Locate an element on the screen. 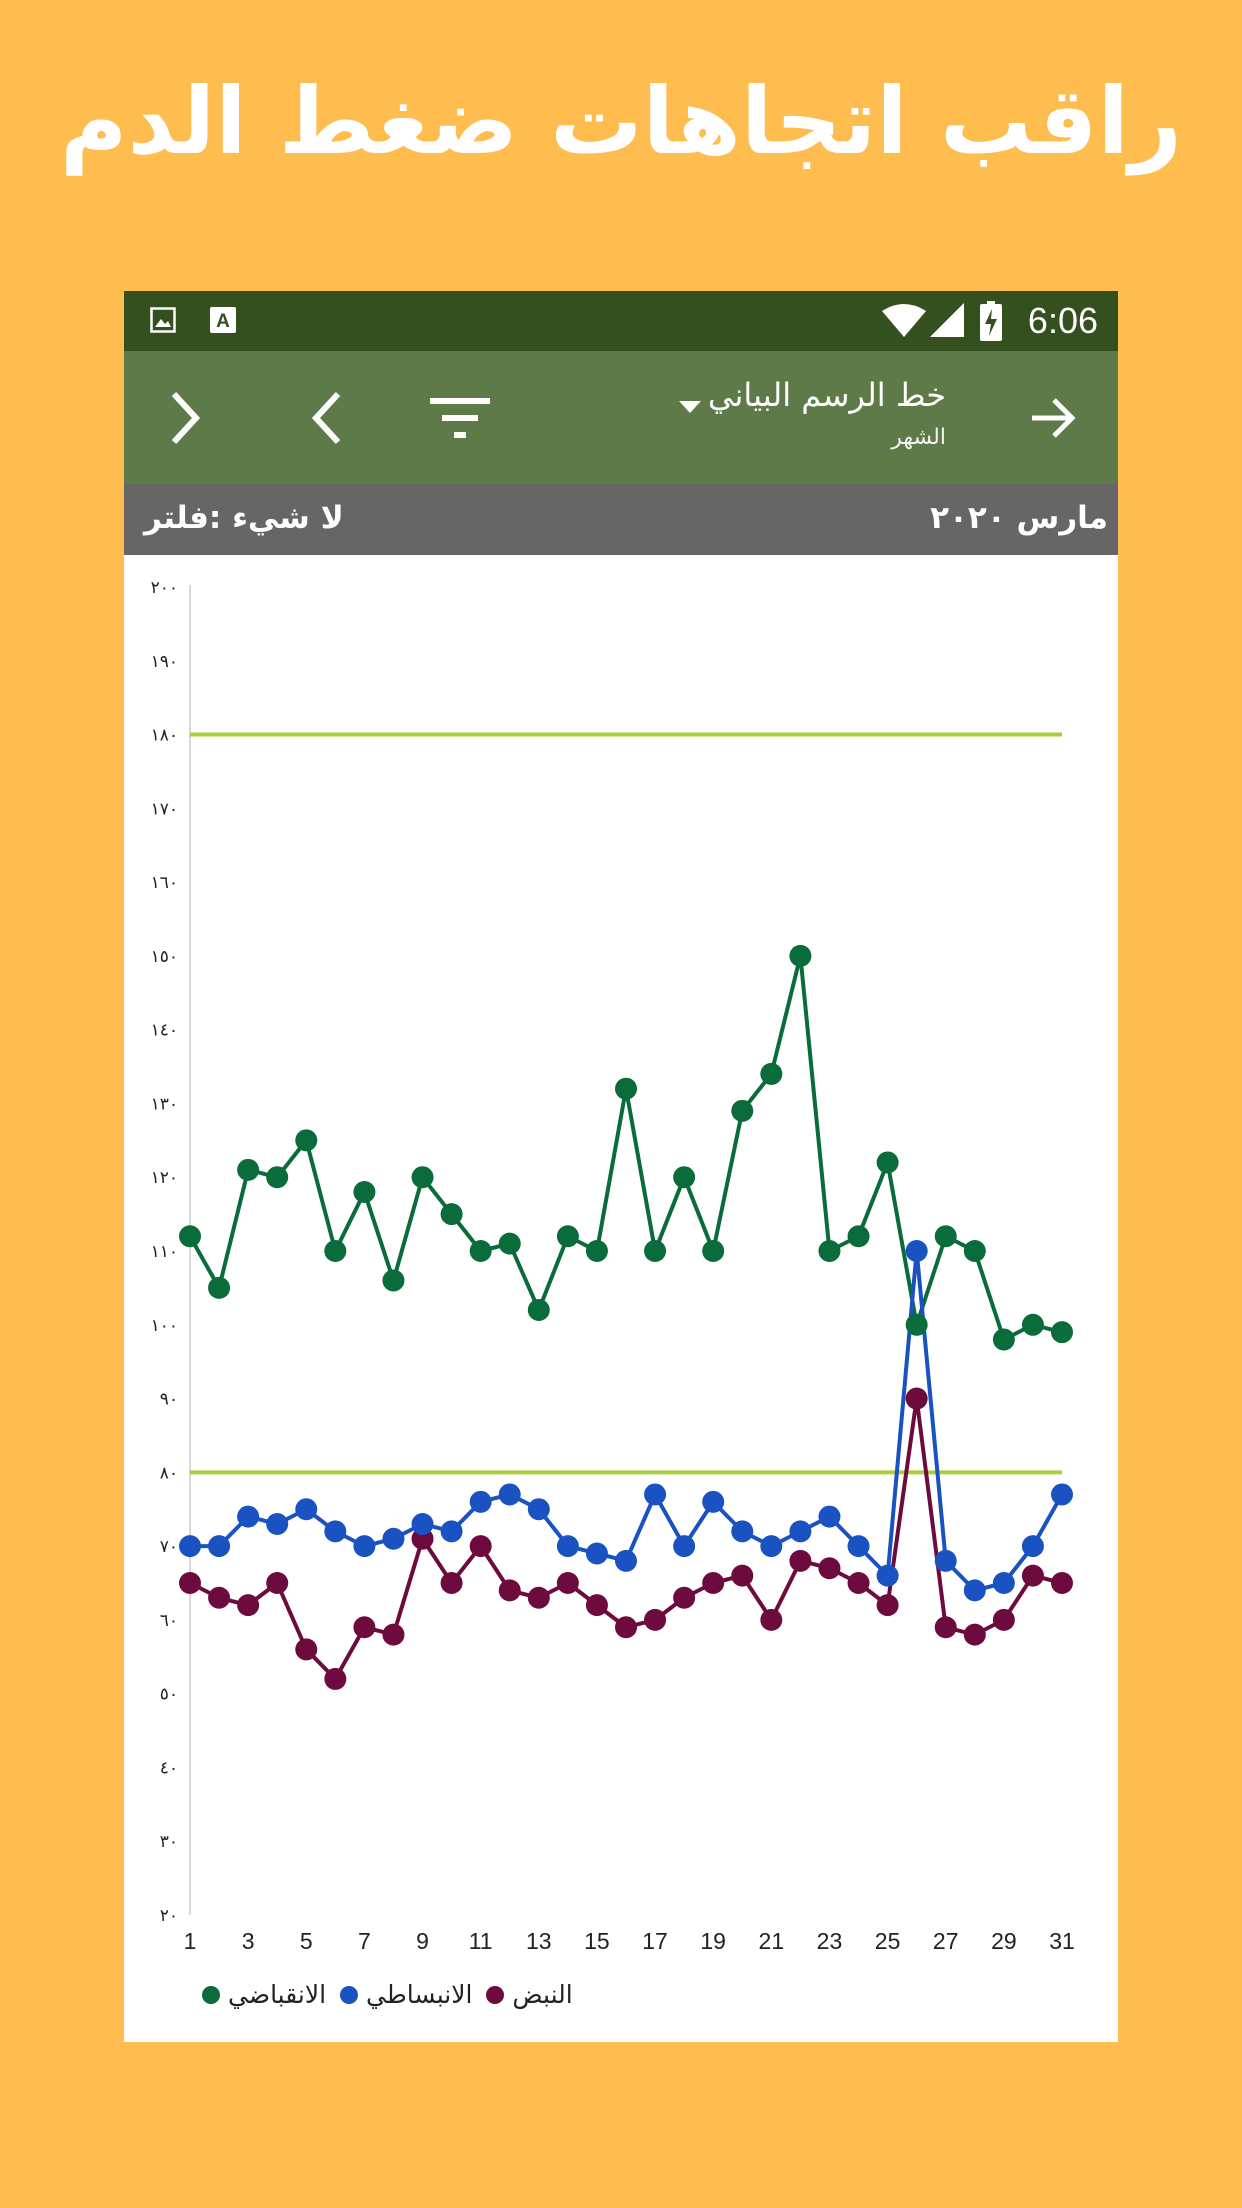 This screenshot has height=2208, width=1242. chevron-left-icon is located at coordinates (326, 420).